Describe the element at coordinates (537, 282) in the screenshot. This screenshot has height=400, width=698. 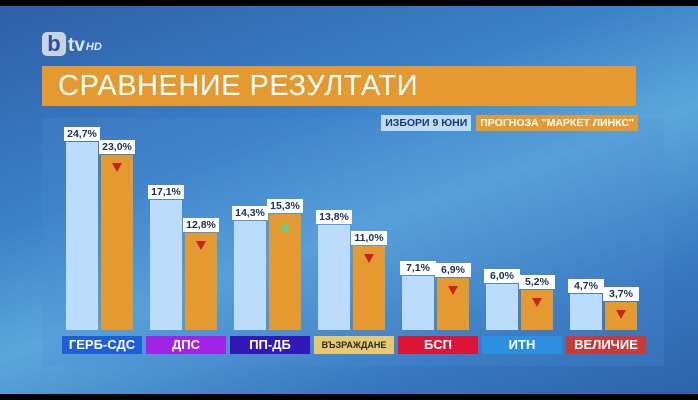
I see `forecast-value-label: 5,2%` at that location.